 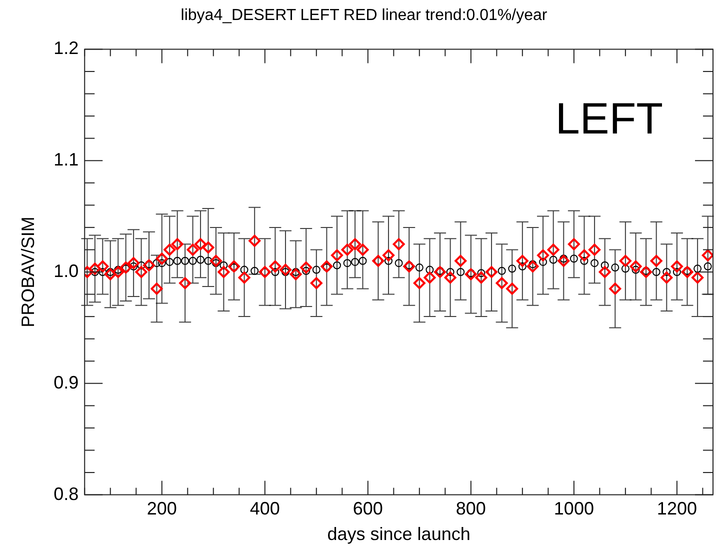 What do you see at coordinates (66, 48) in the screenshot?
I see `y-tick-label: 1.2` at bounding box center [66, 48].